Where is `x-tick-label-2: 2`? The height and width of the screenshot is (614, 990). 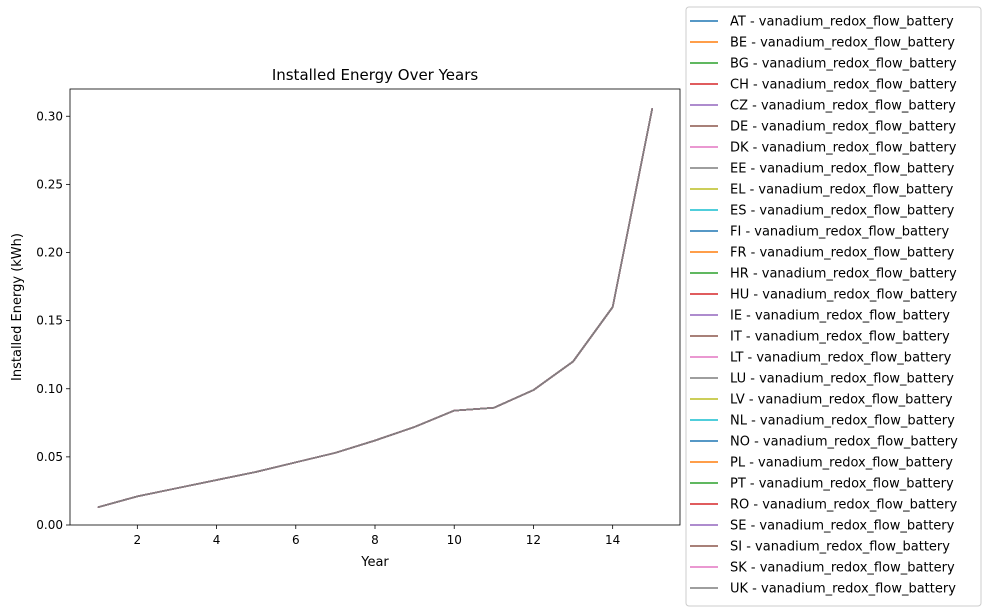 x-tick-label-2: 2 is located at coordinates (138, 540).